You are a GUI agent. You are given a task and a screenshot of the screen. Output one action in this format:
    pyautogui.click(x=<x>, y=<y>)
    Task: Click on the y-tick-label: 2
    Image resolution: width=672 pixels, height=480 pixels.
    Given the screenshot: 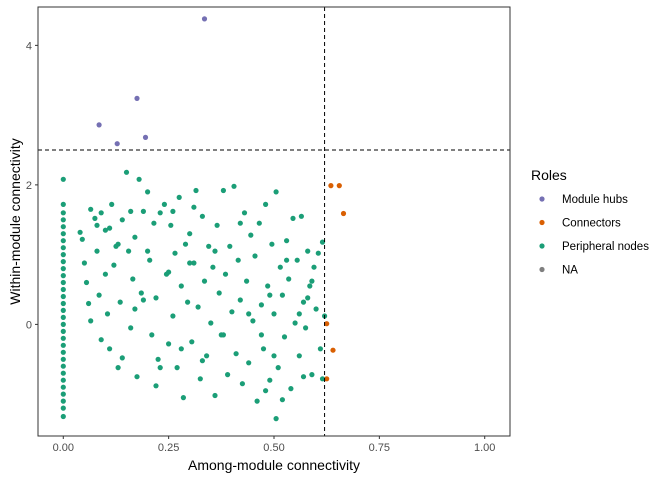 What is the action you would take?
    pyautogui.click(x=29, y=186)
    